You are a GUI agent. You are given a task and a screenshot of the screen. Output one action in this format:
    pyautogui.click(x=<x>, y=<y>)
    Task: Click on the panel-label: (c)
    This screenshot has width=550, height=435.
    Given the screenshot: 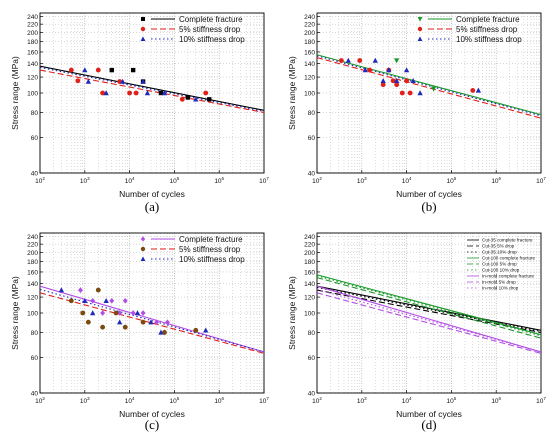 What is the action you would take?
    pyautogui.click(x=152, y=424)
    